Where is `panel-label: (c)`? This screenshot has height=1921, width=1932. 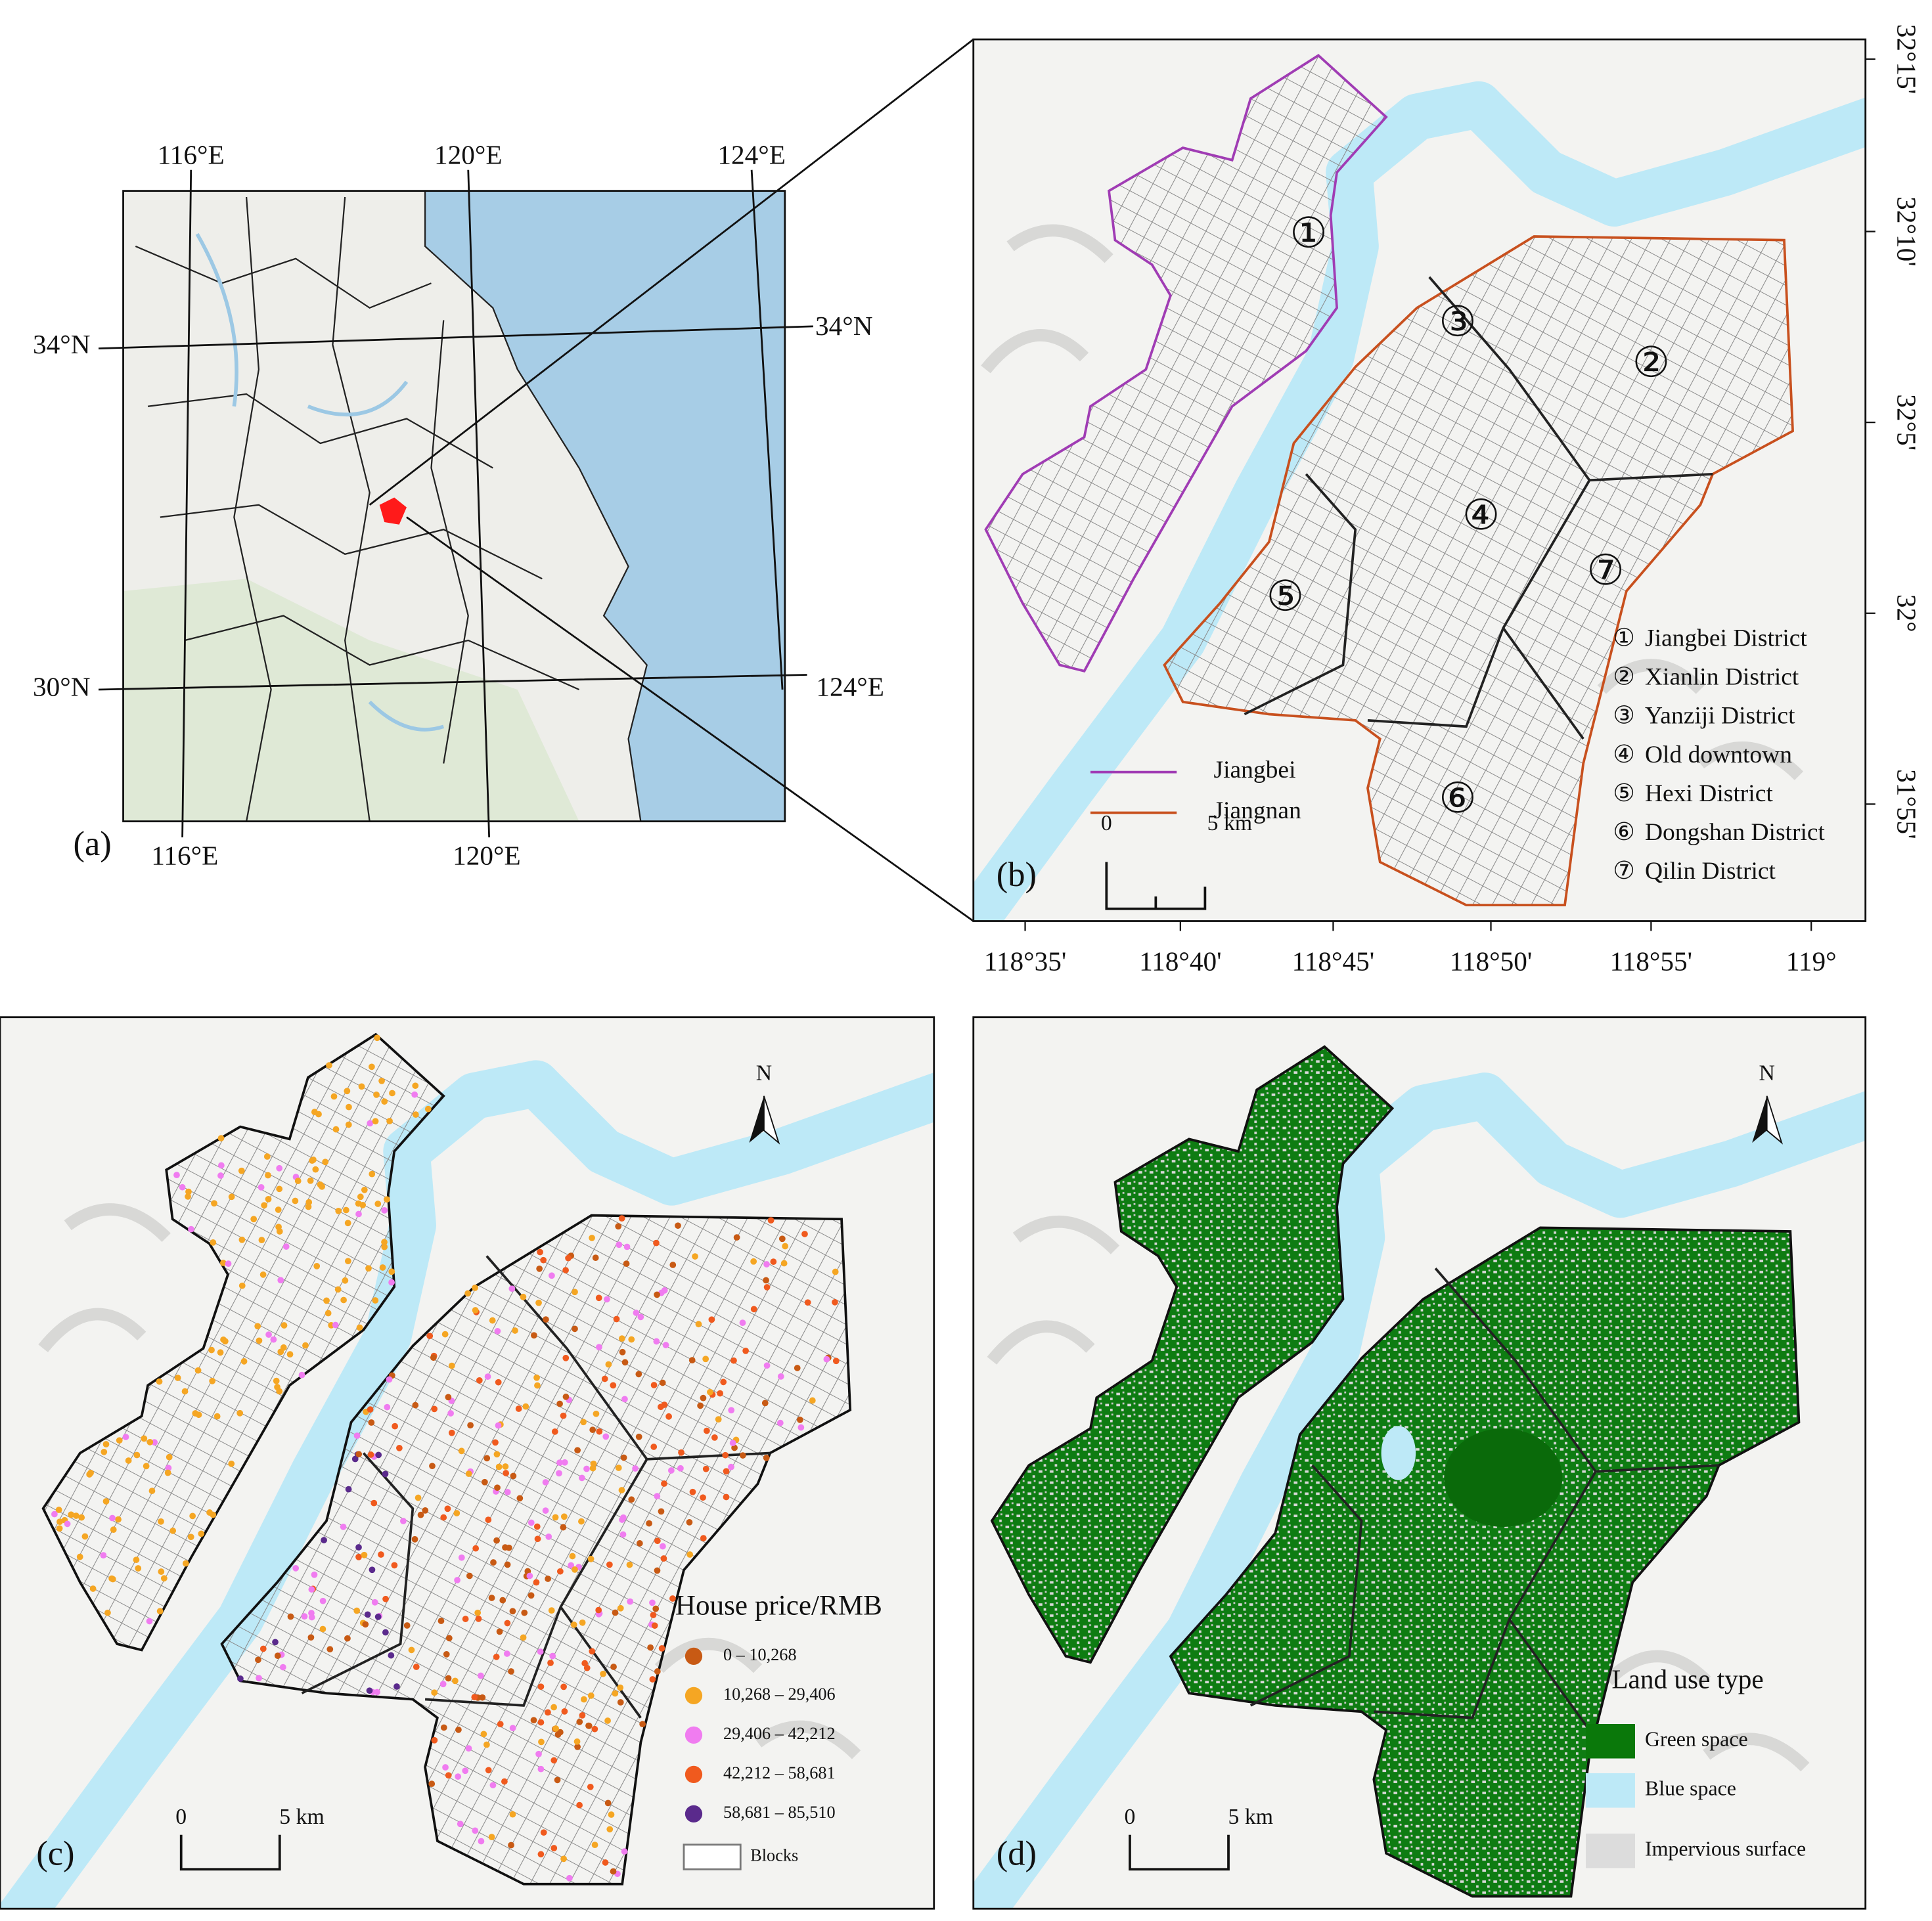 panel-label: (c) is located at coordinates (55, 1854).